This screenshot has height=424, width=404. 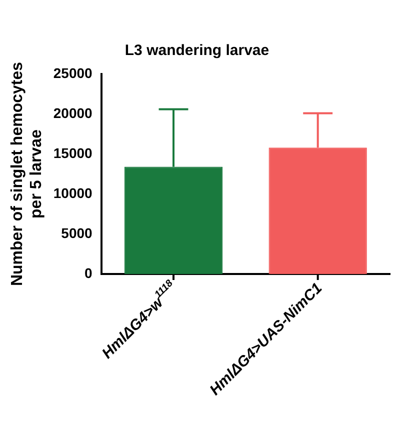 I want to click on y-tick-label: 0, so click(x=88, y=272).